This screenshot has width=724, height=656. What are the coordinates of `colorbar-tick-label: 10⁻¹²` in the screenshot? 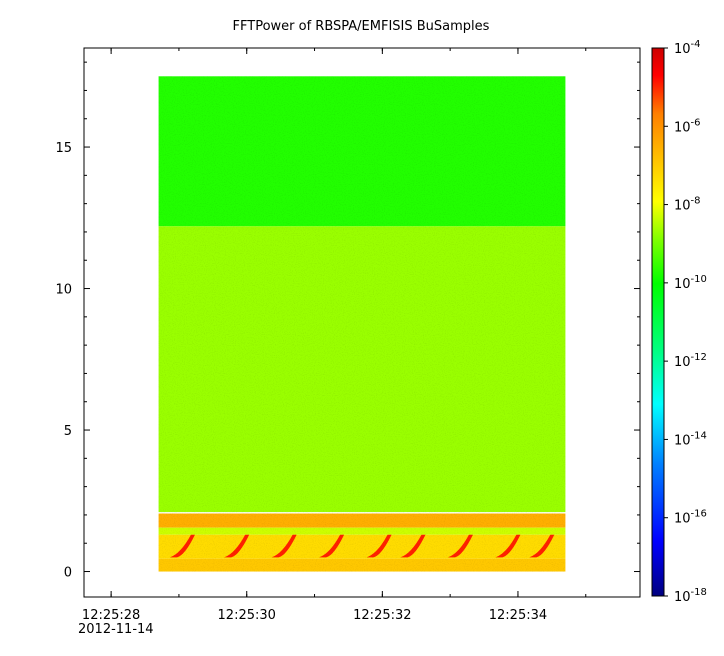 It's located at (690, 361).